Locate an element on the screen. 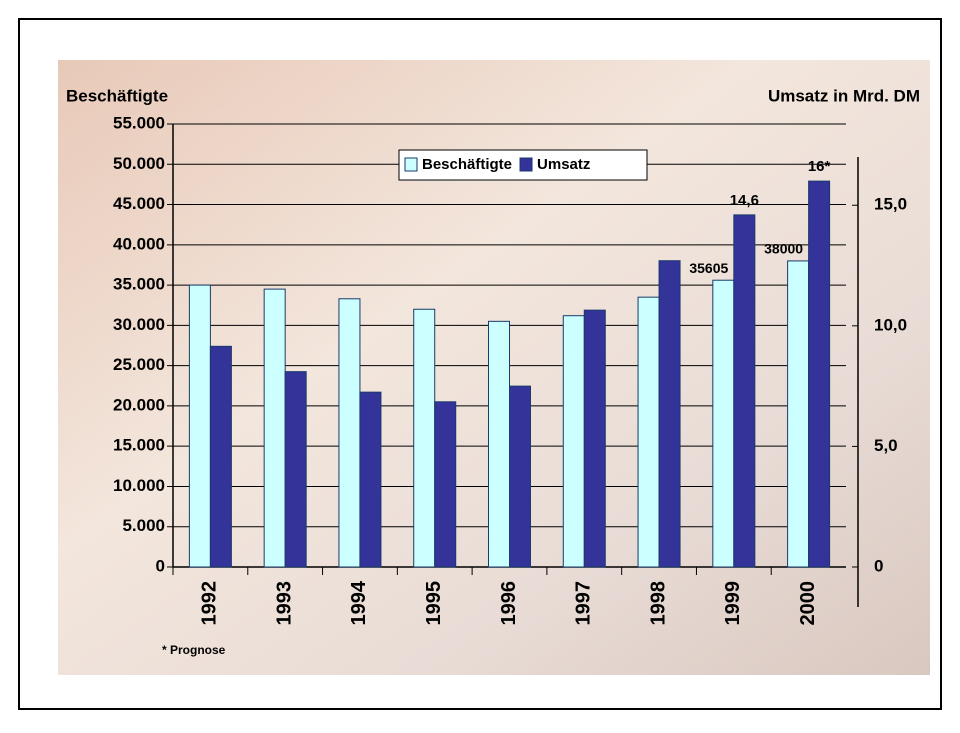  y2-axis-title: Umsatz in Mrd. DM is located at coordinates (844, 95).